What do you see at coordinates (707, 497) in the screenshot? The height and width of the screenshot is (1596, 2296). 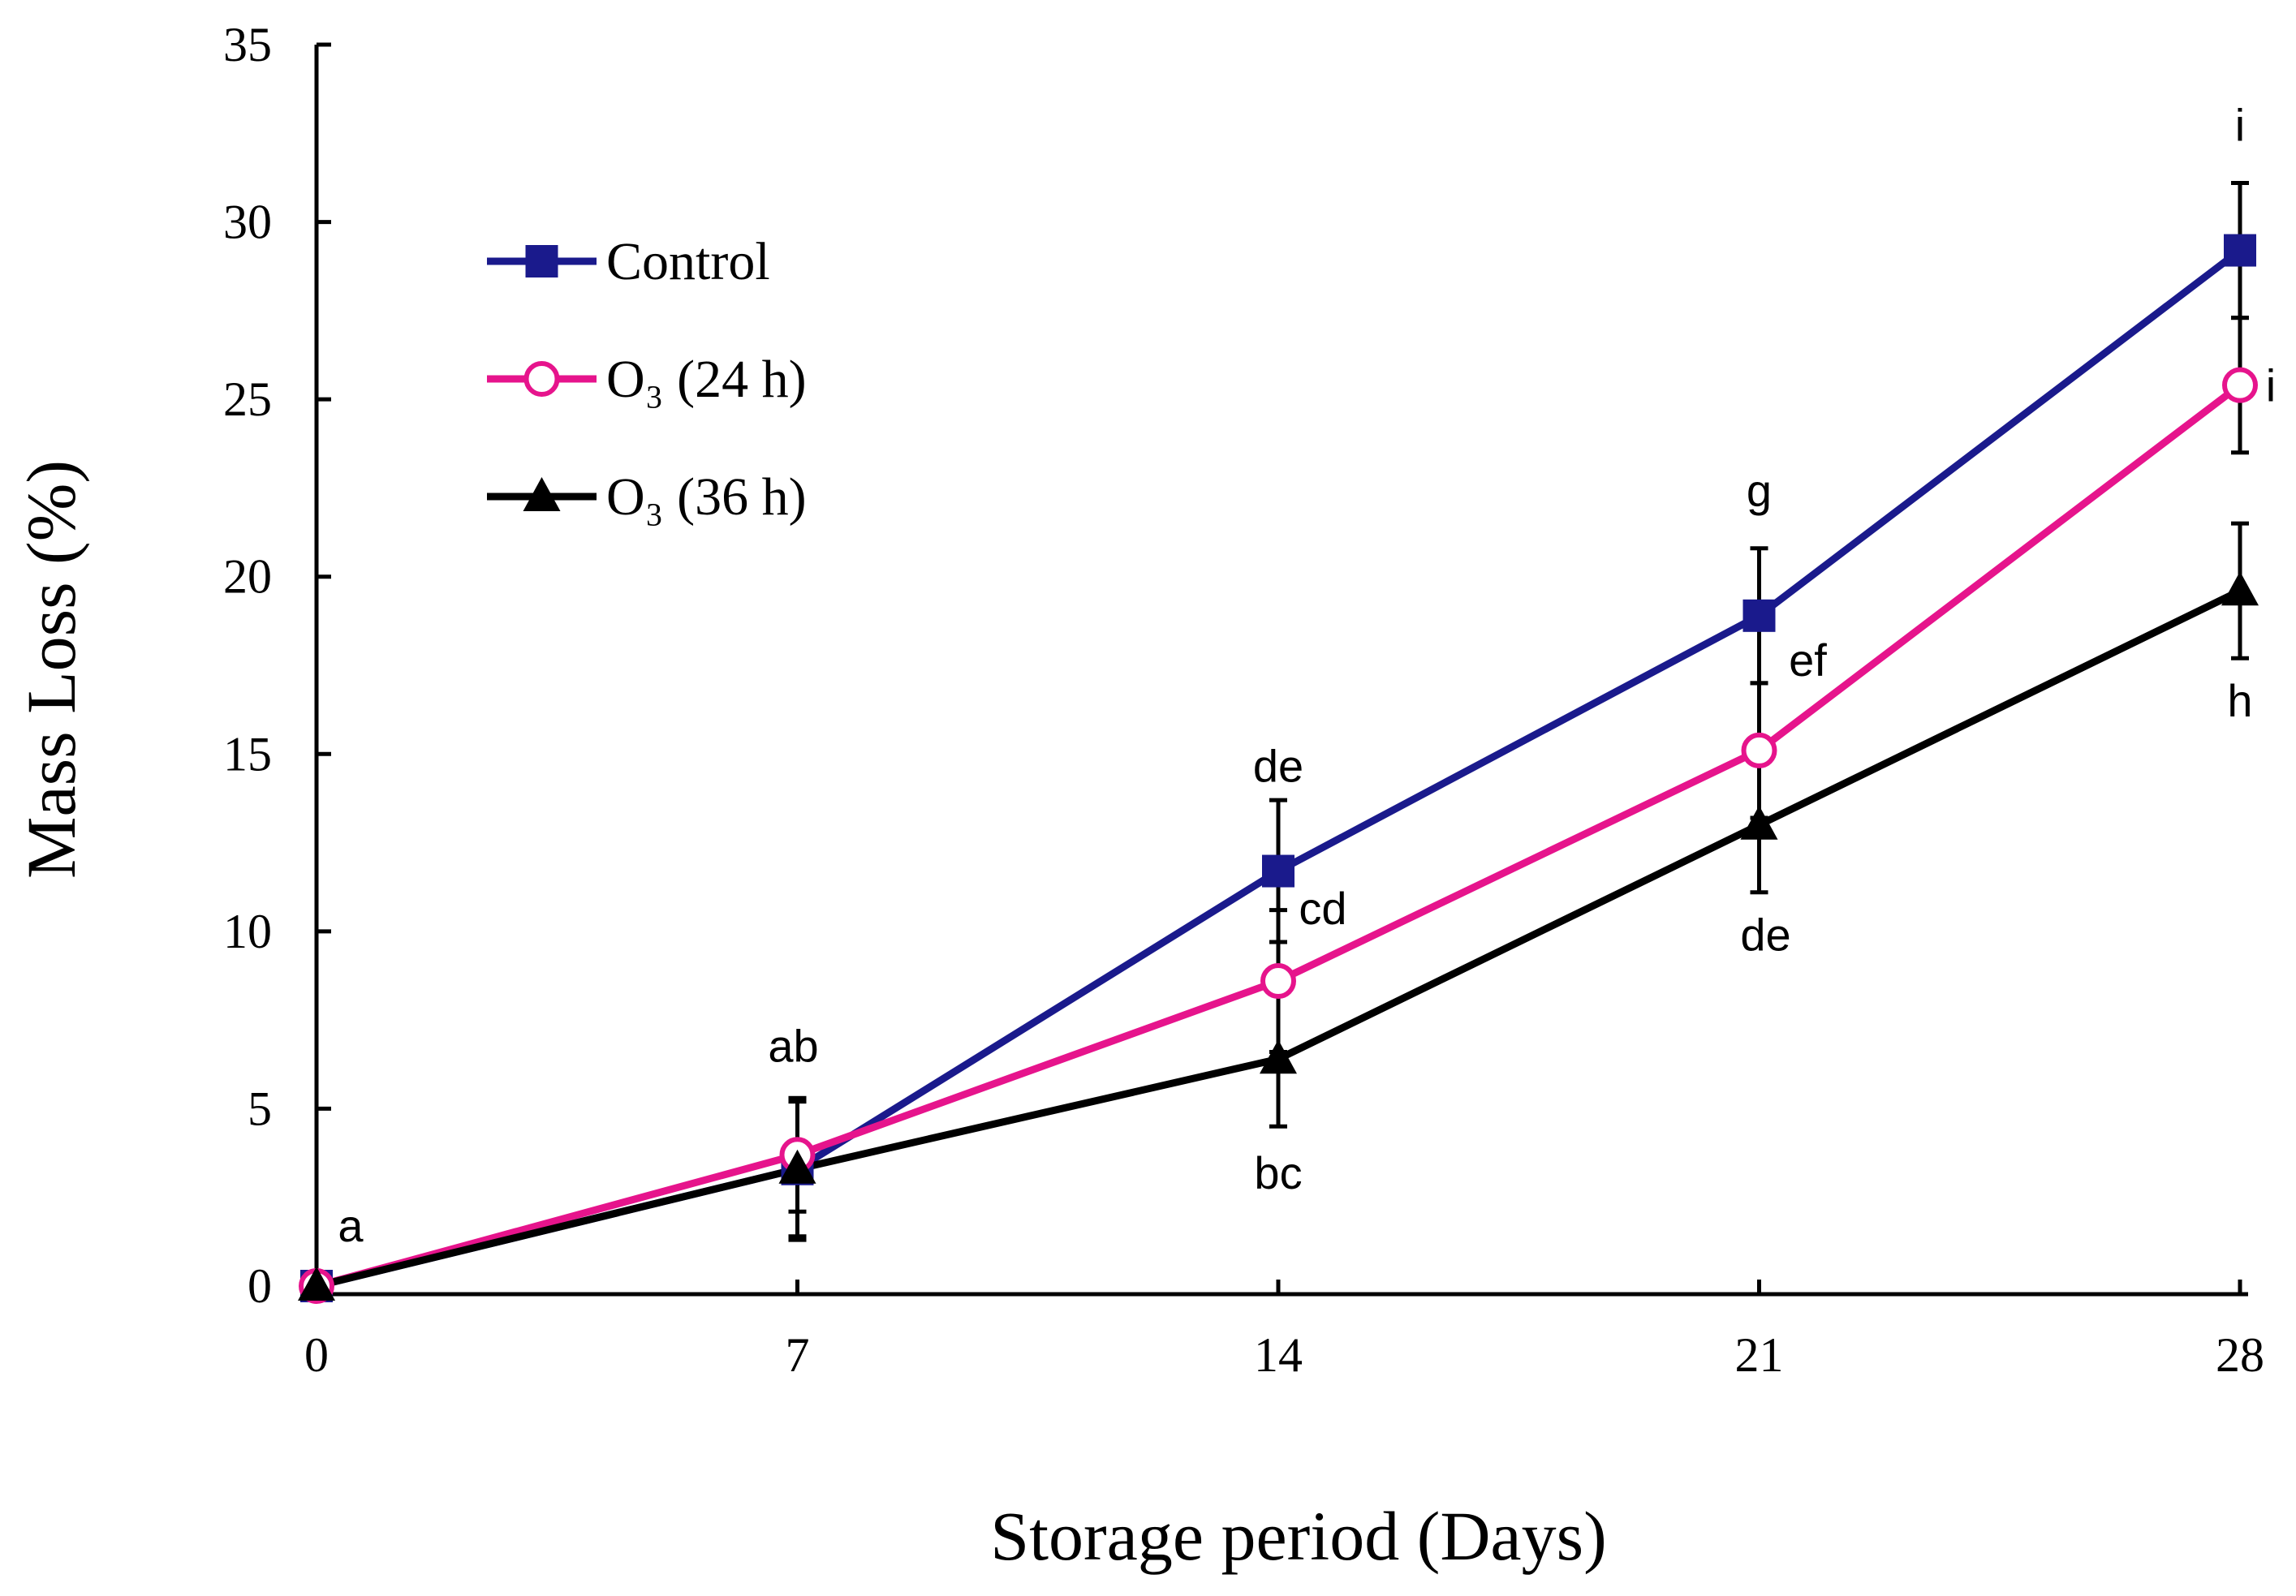 I see `legend-label-2: O₃ (36 h)` at bounding box center [707, 497].